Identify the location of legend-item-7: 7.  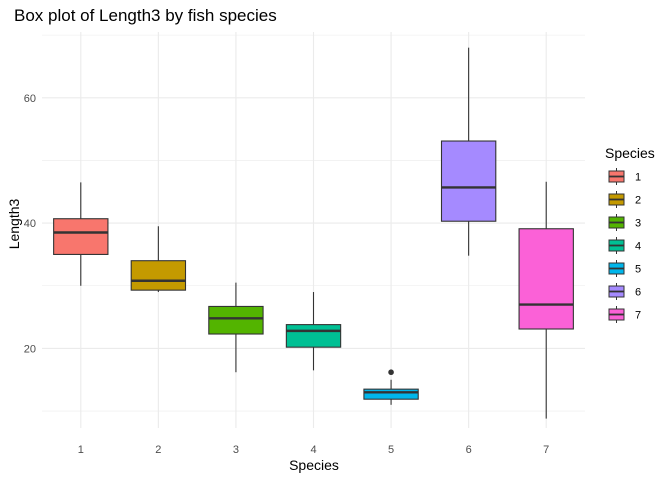
(624, 314).